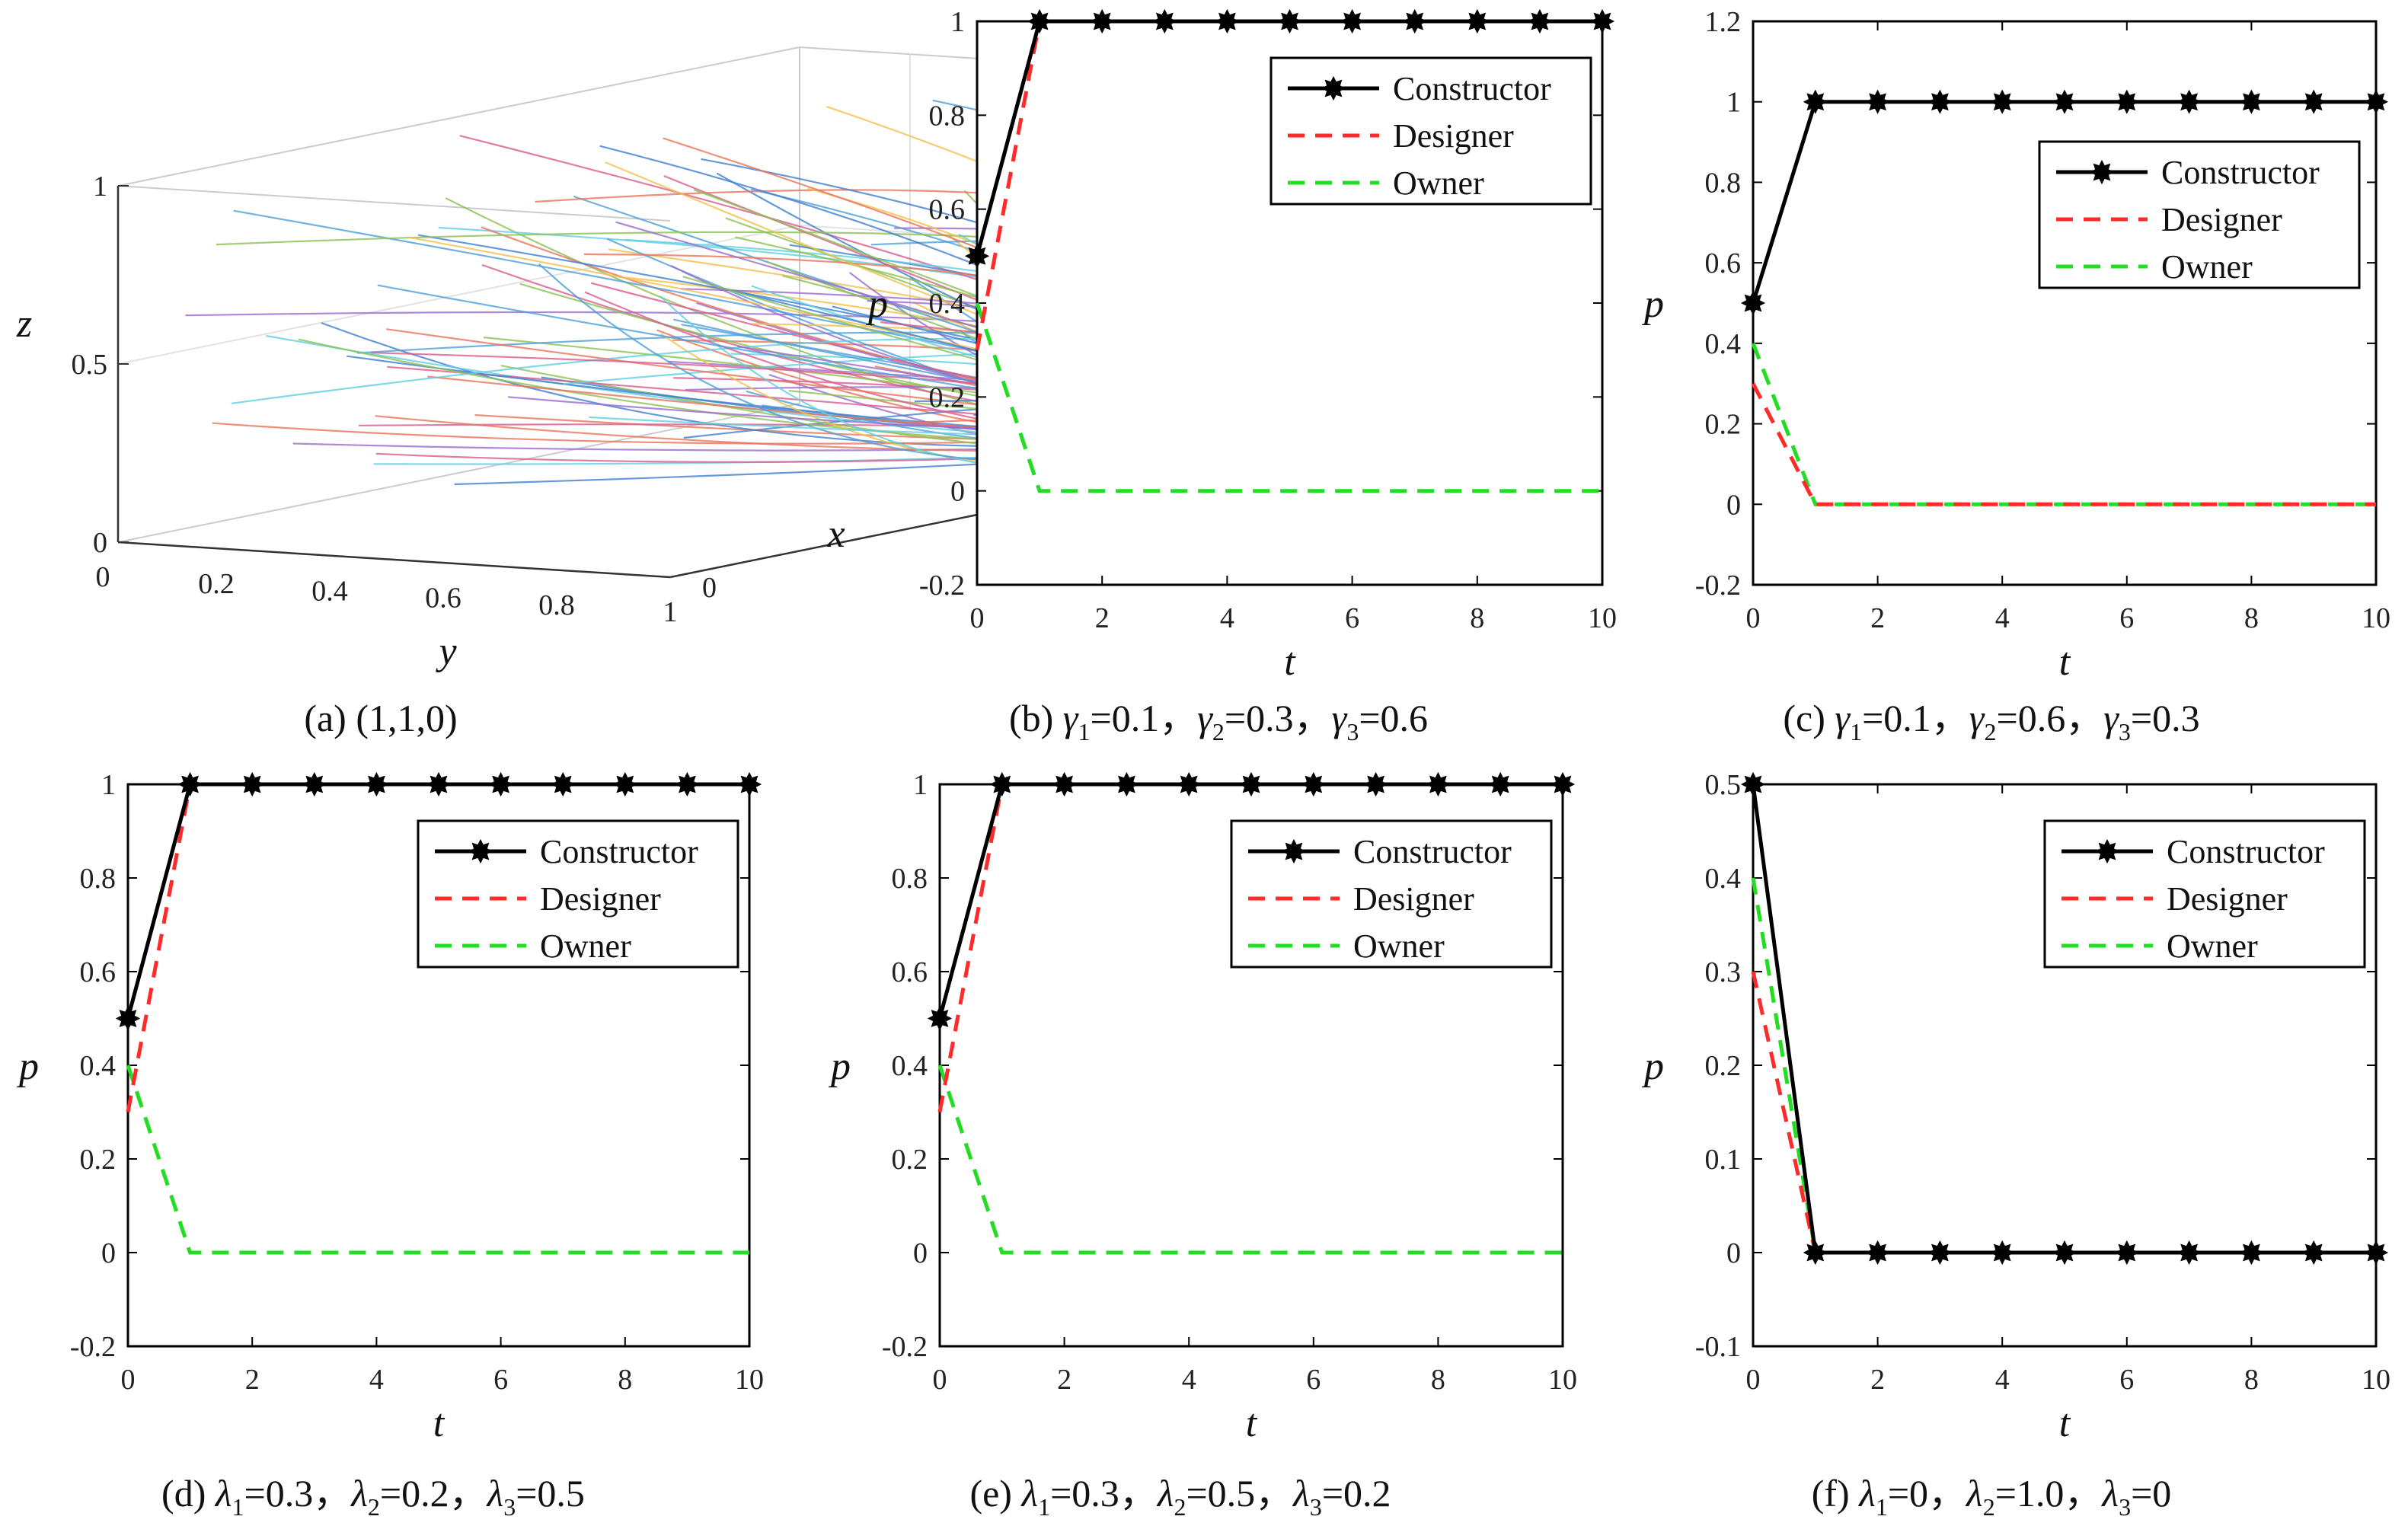 Image resolution: width=2408 pixels, height=1529 pixels. What do you see at coordinates (2003, 1380) in the screenshot?
I see `x-tick-label: 4` at bounding box center [2003, 1380].